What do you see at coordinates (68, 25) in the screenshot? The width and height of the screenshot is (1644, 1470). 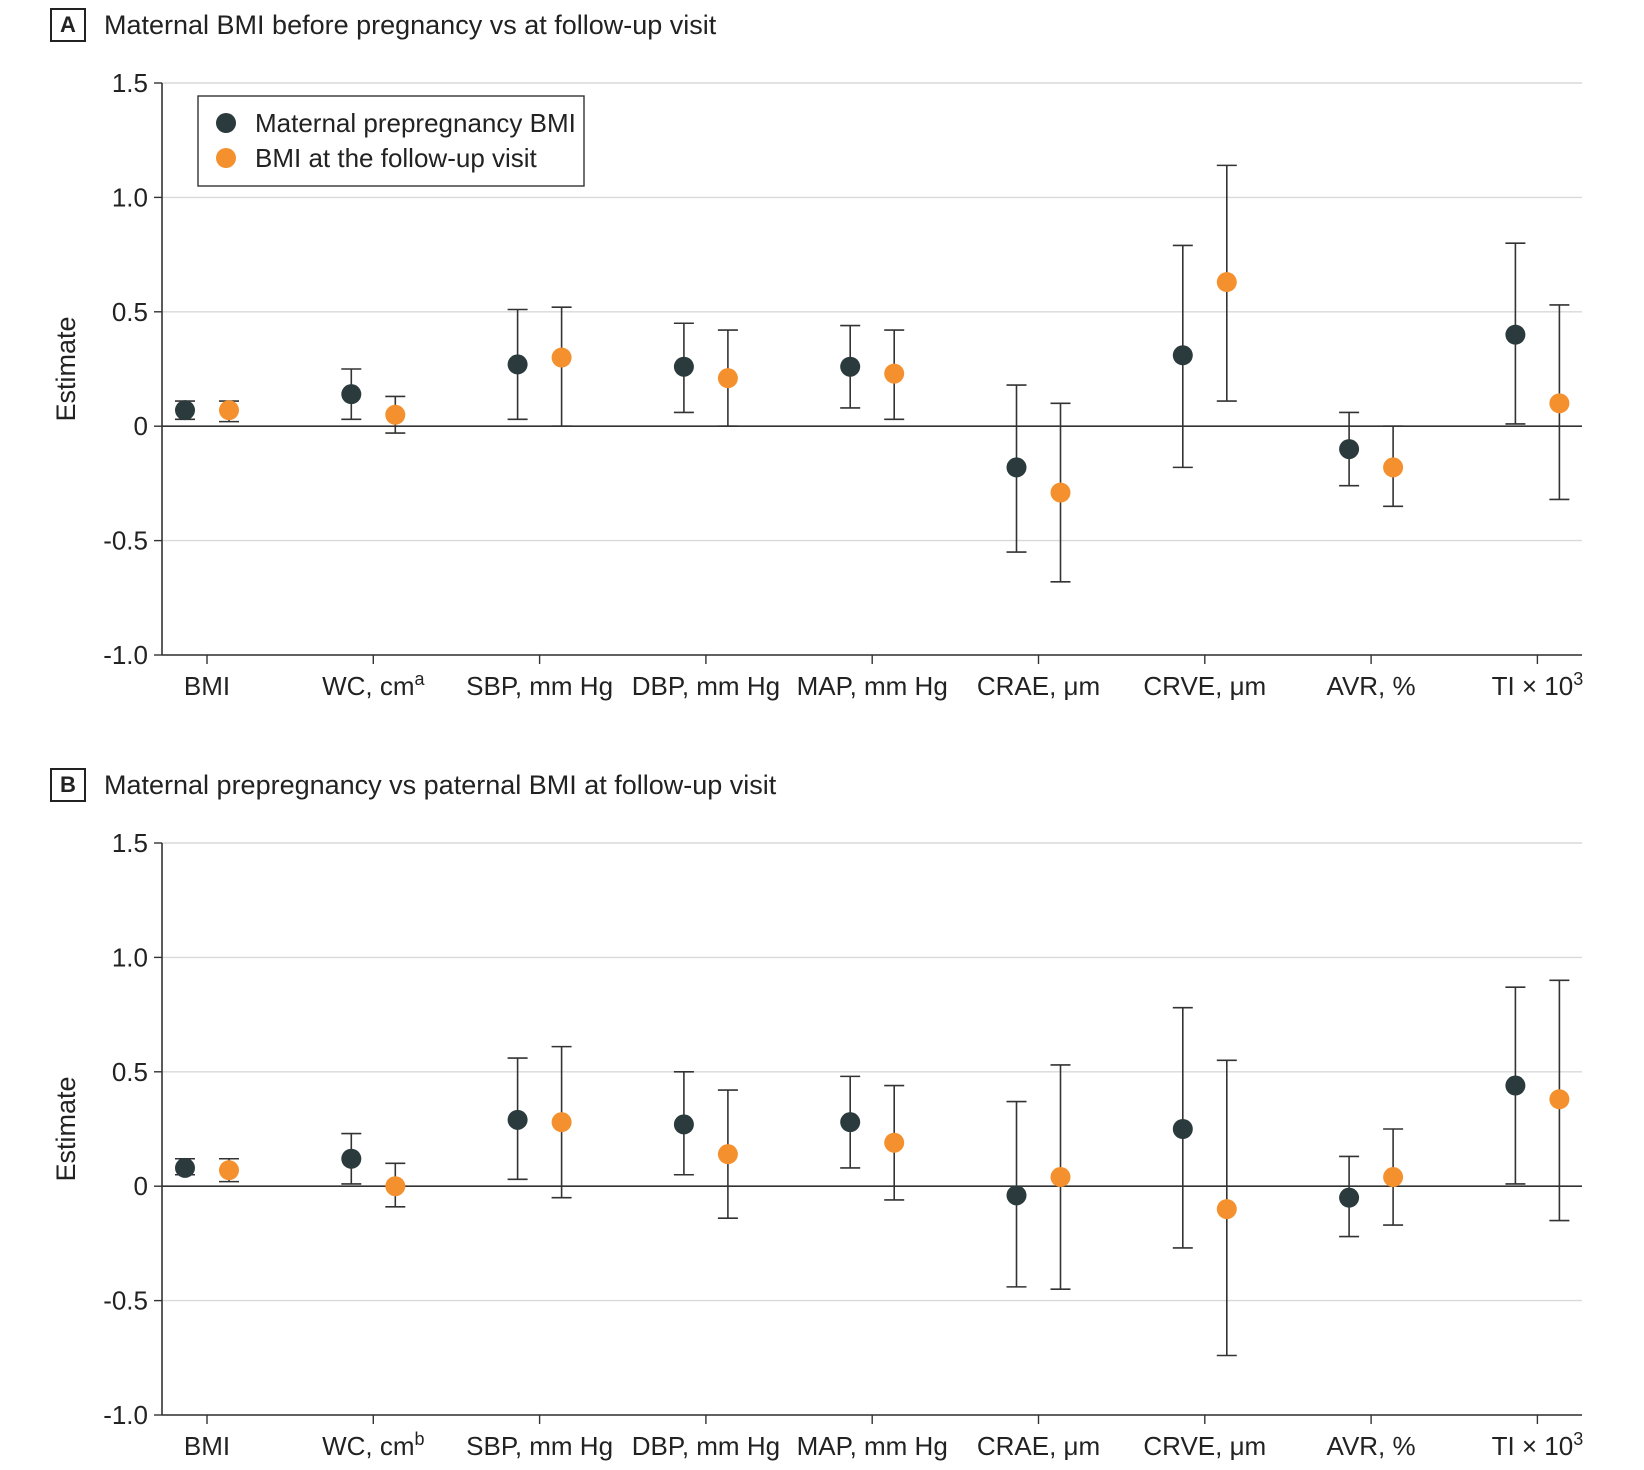 I see `panel-a-letter: A` at bounding box center [68, 25].